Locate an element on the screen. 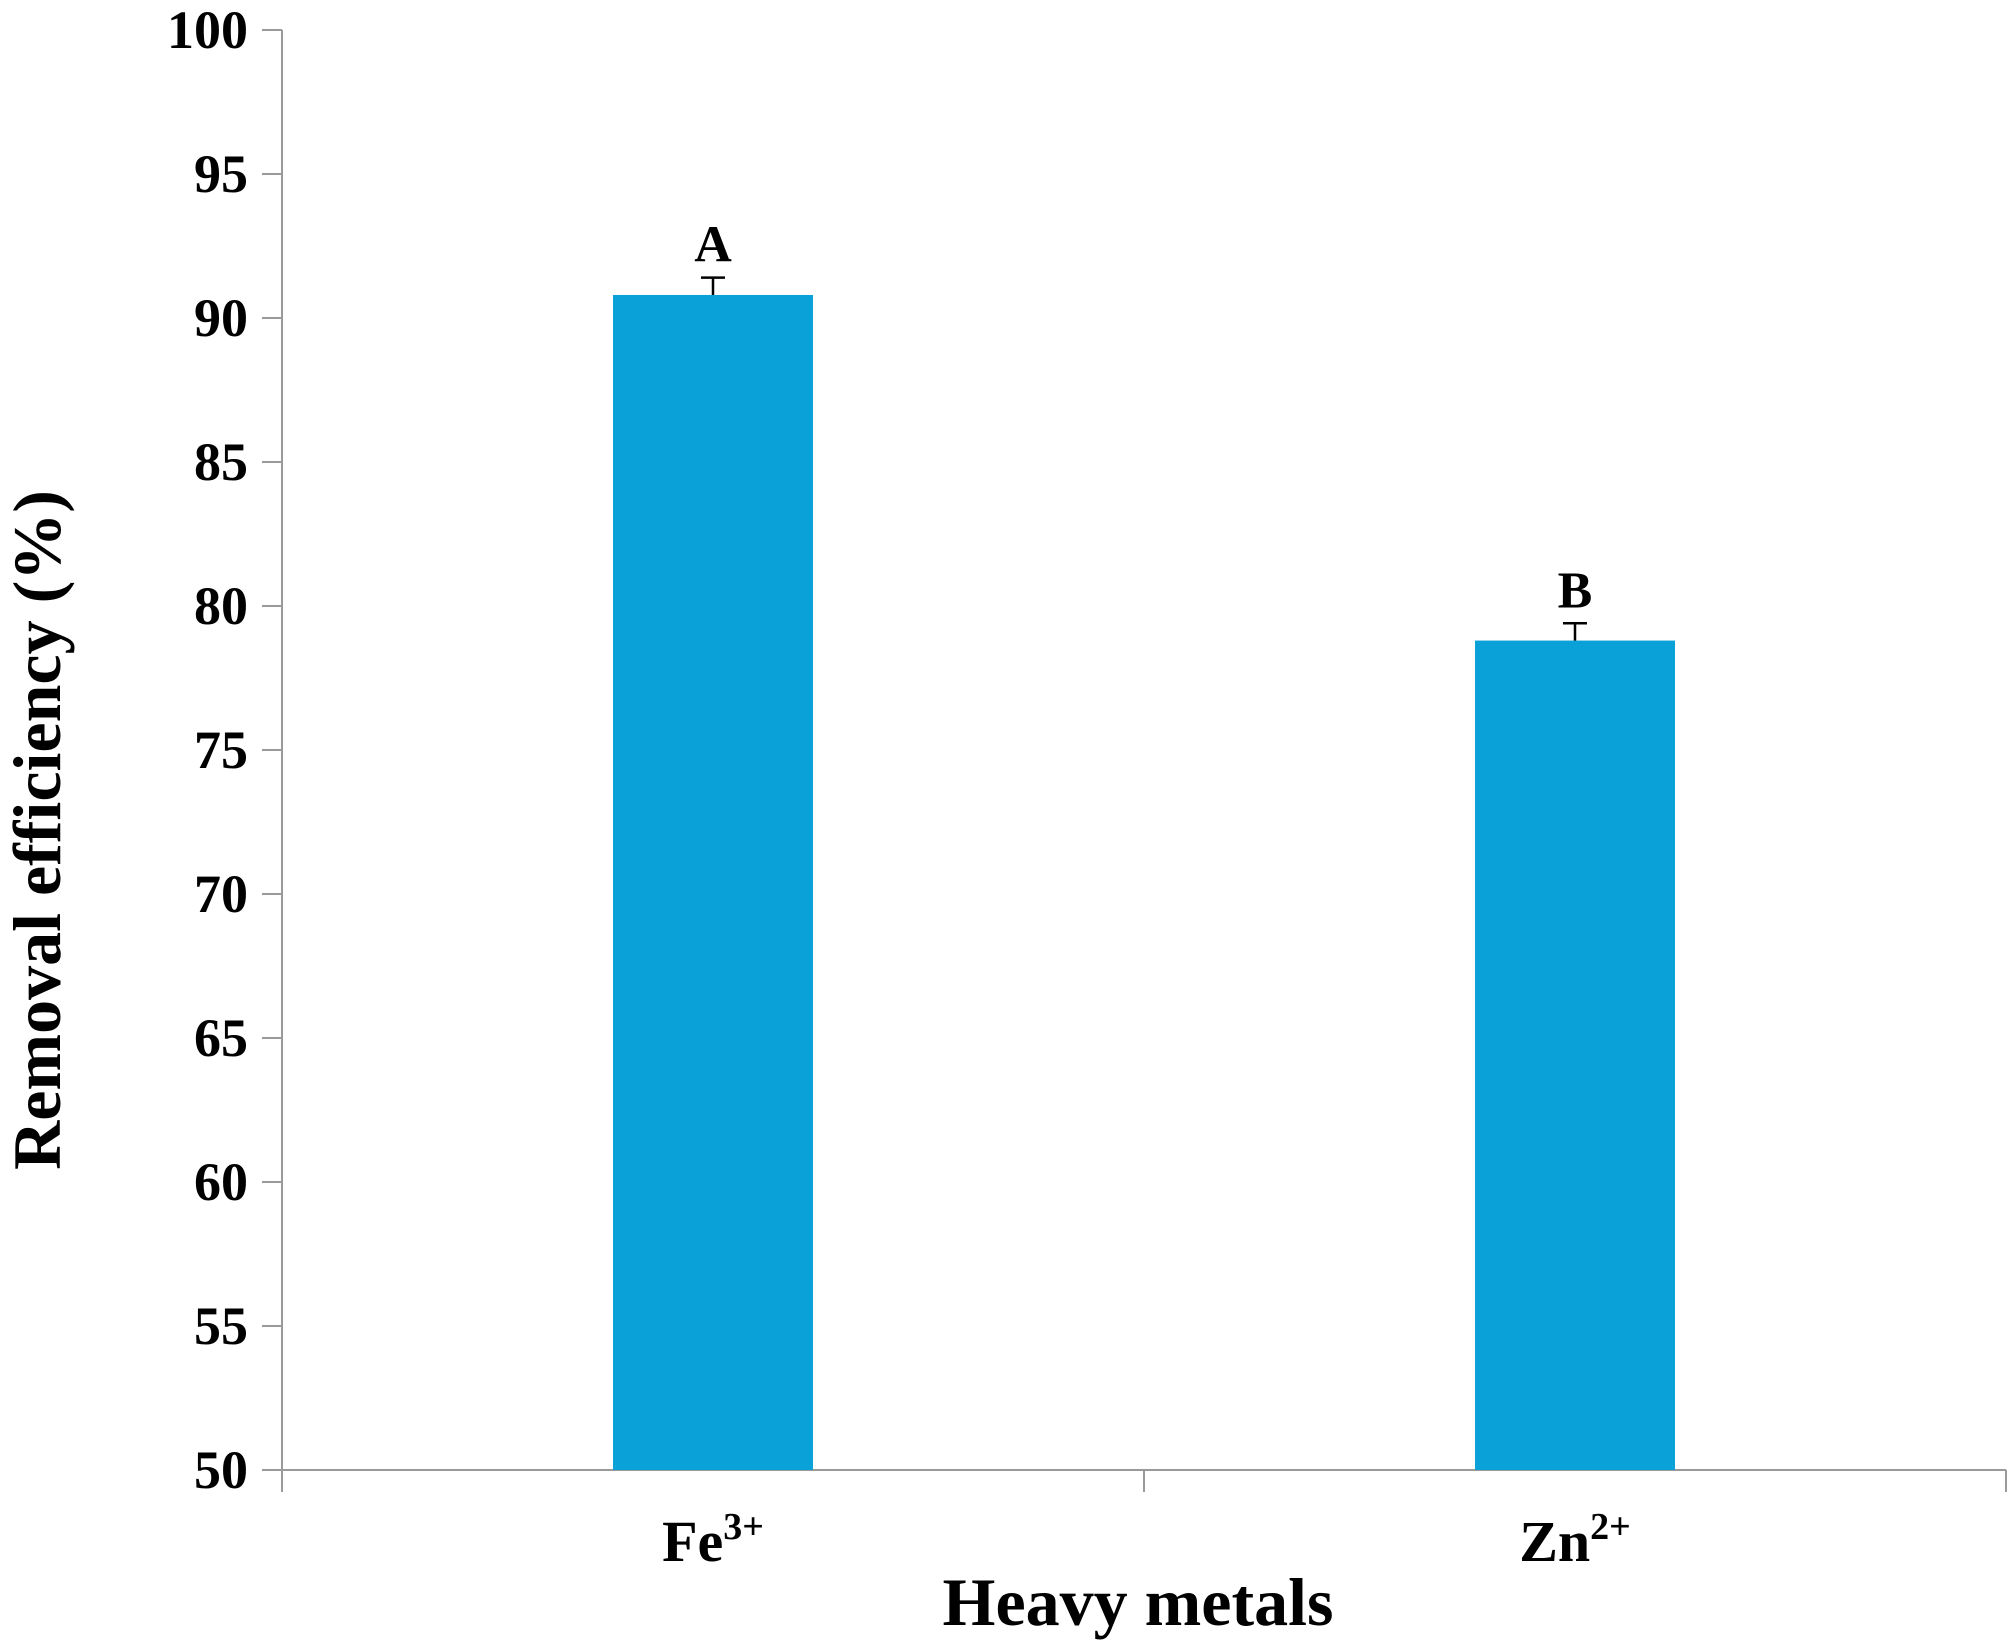 Image resolution: width=2008 pixels, height=1644 pixels. category-superscript: 2+ is located at coordinates (1610, 1527).